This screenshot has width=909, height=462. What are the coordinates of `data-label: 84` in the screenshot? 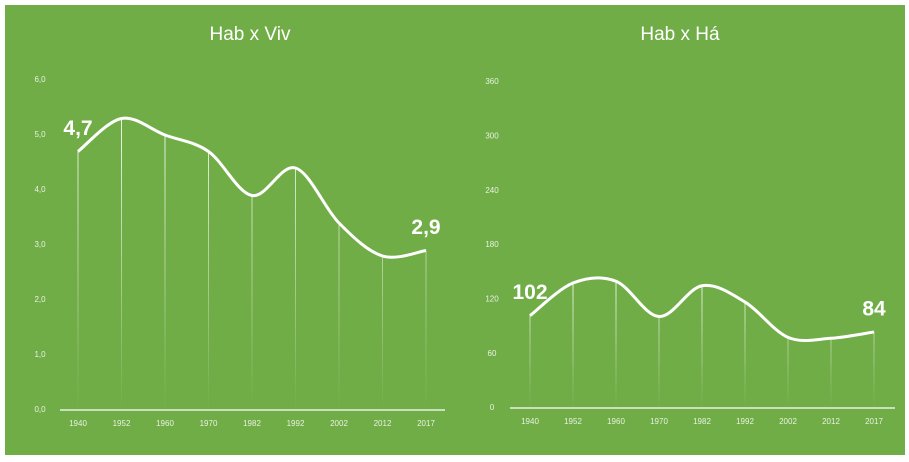 It's located at (874, 308).